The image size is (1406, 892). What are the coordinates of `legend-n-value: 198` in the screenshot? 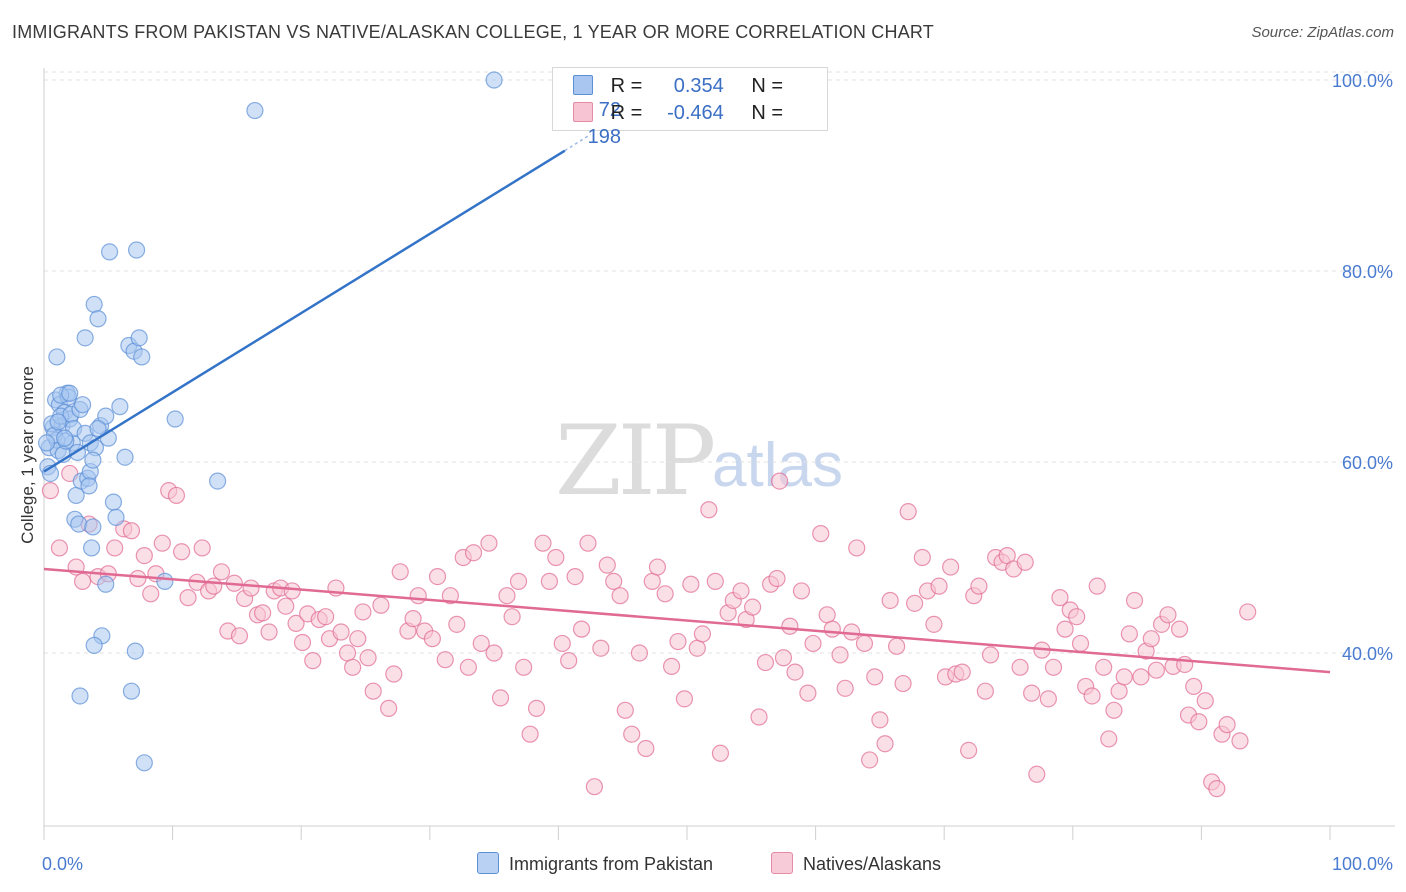 It's located at (597, 137).